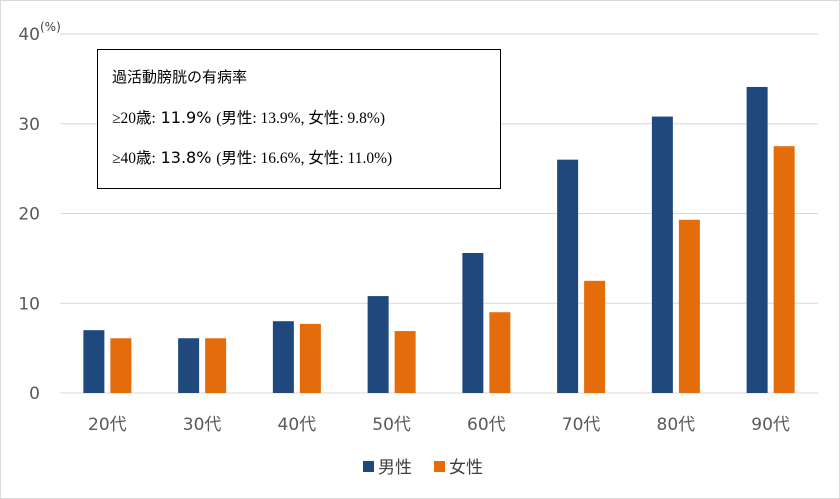 This screenshot has width=840, height=499. Describe the element at coordinates (500, 352) in the screenshot. I see `bar-female-60代` at that location.